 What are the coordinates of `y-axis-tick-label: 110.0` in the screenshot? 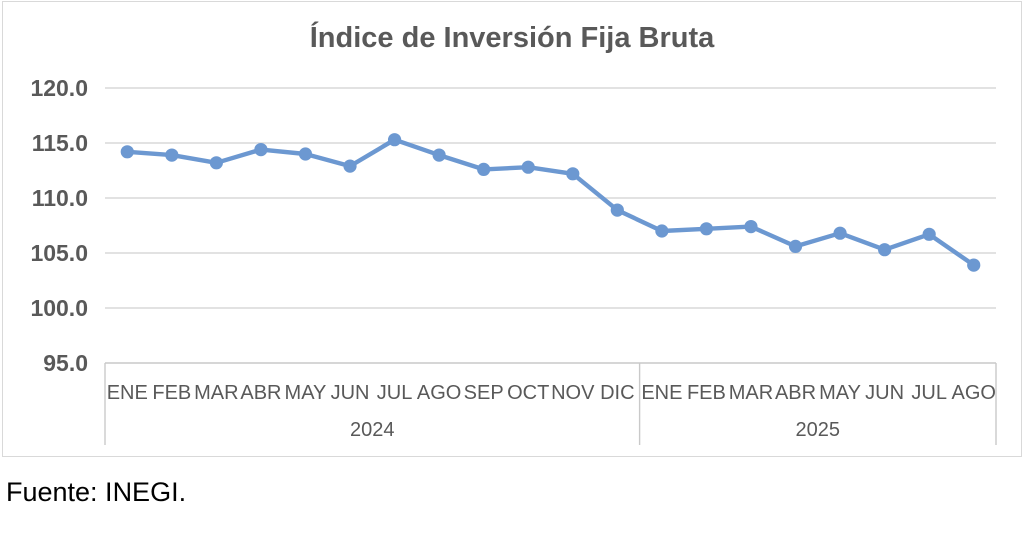 It's located at (60, 198).